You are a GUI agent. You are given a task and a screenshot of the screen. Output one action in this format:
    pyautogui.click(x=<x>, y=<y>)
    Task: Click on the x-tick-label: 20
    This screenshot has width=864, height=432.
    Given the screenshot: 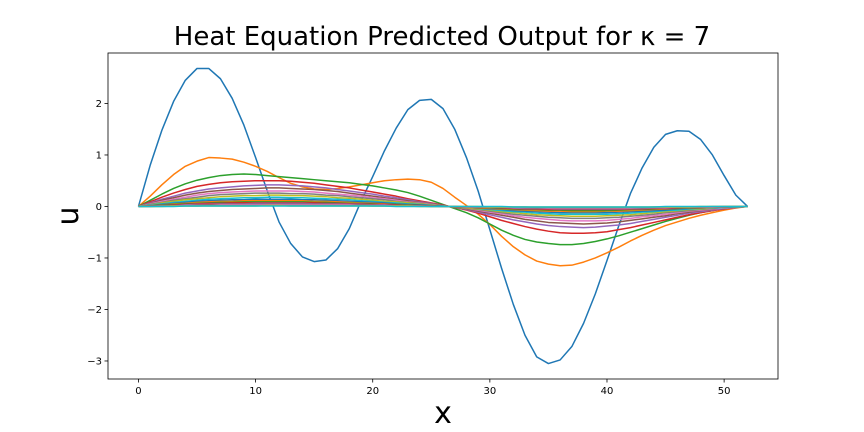 What is the action you would take?
    pyautogui.click(x=372, y=391)
    